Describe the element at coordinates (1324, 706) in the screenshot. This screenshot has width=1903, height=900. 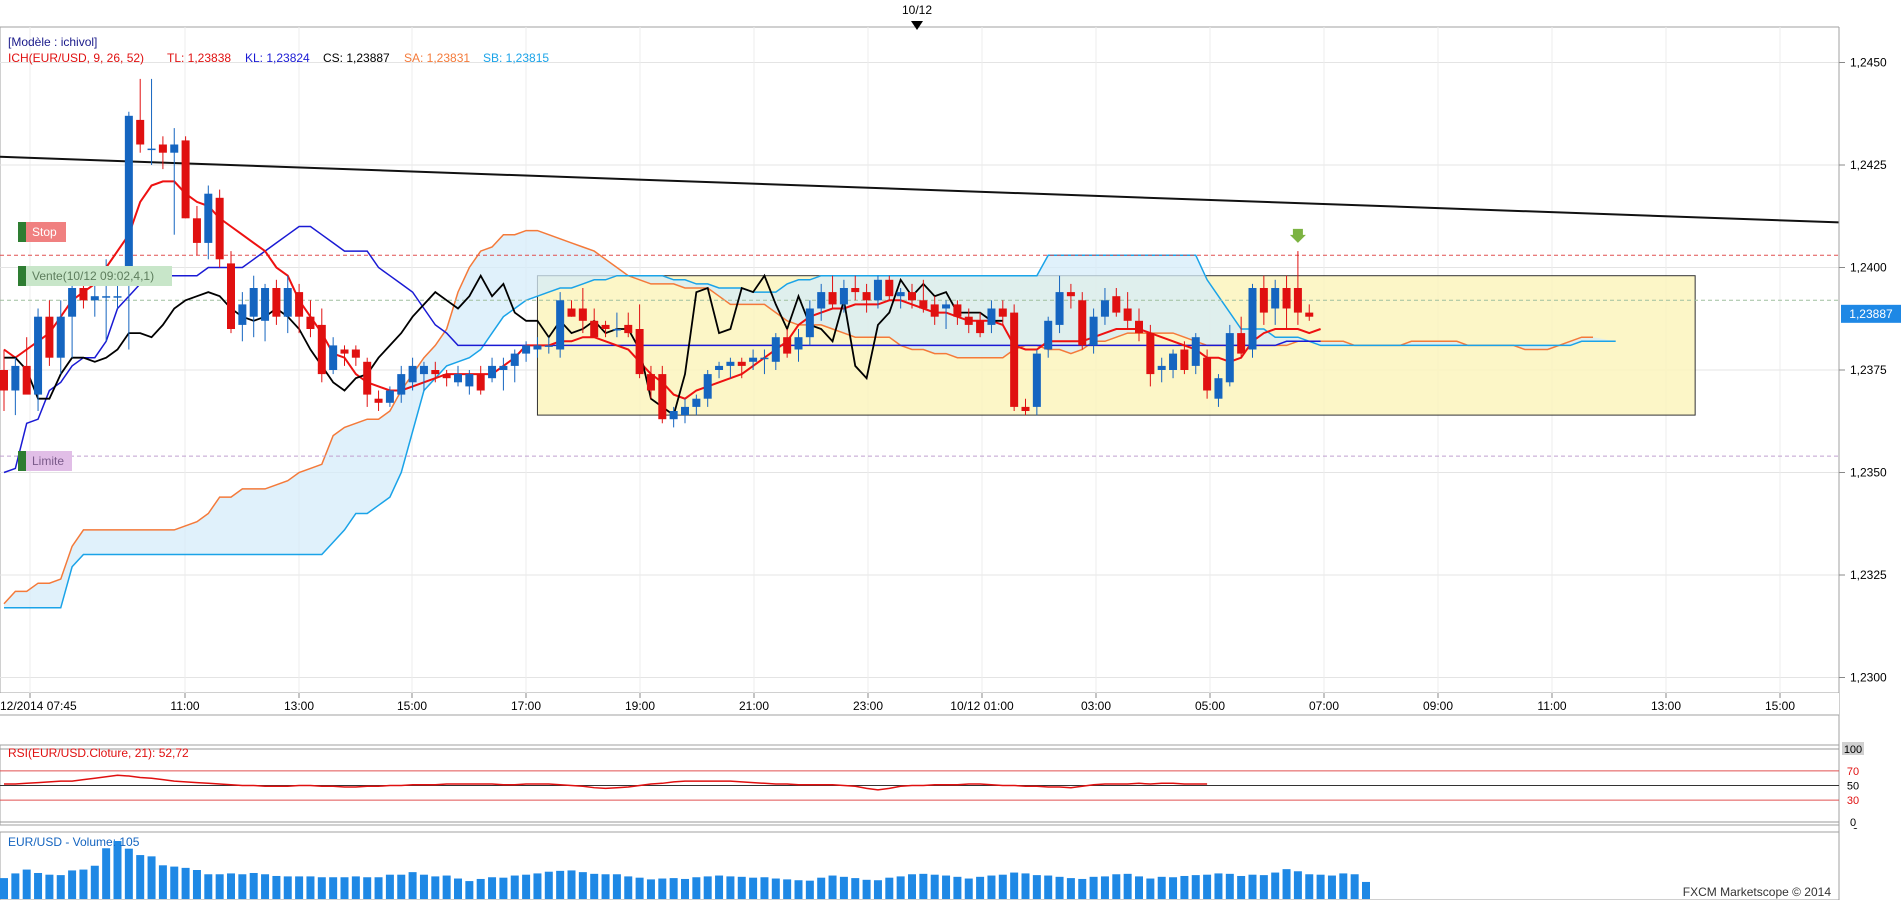
I see `time-tick-label: 07:00` at that location.